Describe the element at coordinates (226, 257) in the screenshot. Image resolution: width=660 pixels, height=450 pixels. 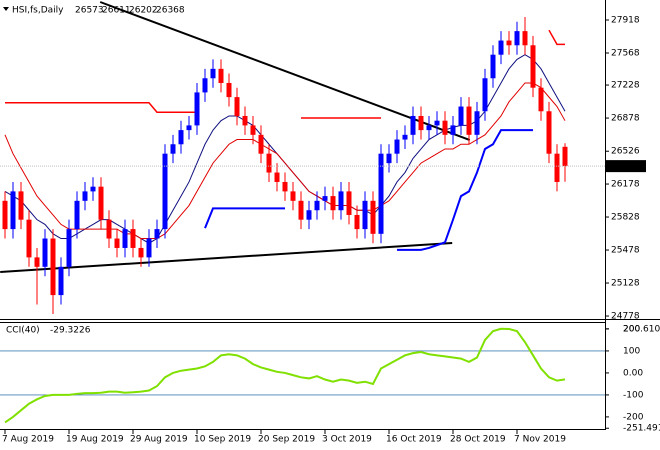
I see `trendline` at that location.